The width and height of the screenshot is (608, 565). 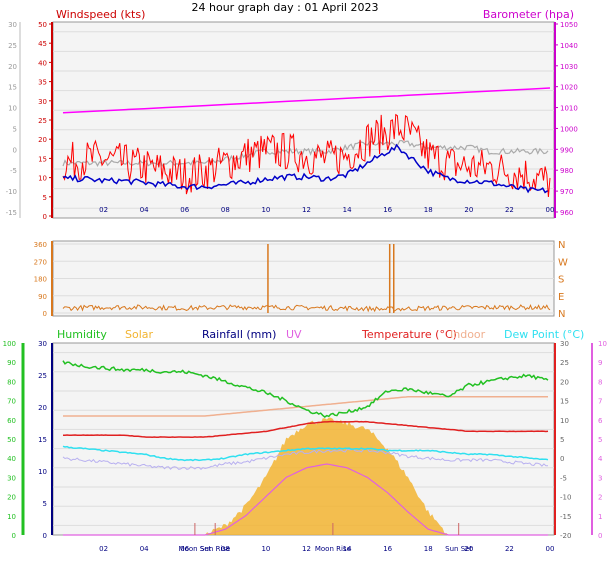 I want to click on temp-tick-label: 20, so click(x=564, y=382).